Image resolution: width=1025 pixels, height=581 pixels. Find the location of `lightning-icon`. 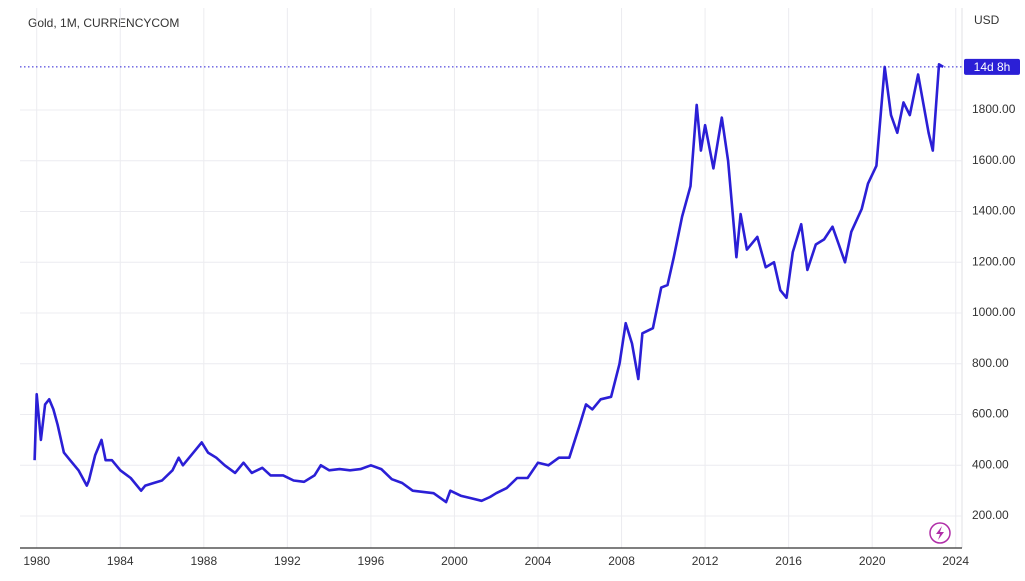

lightning-icon is located at coordinates (940, 533).